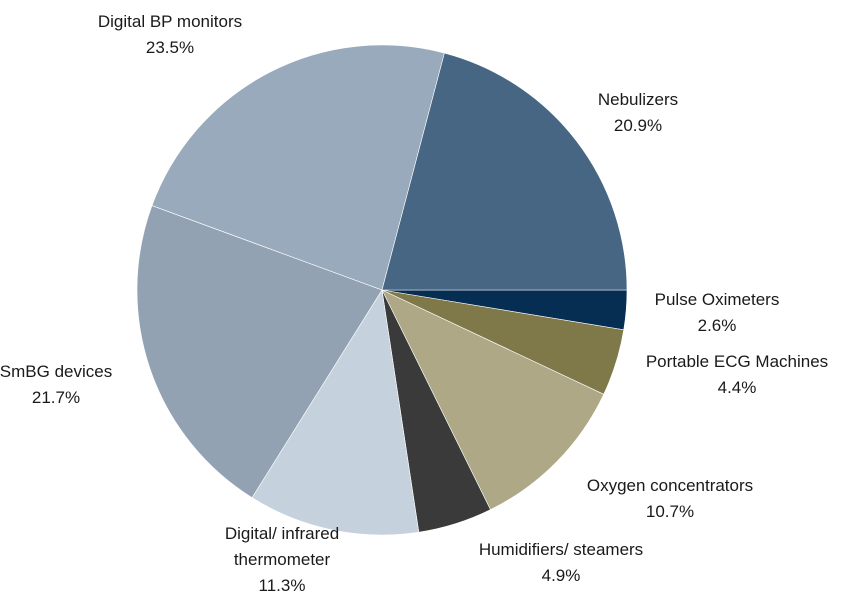 This screenshot has height=593, width=841. What do you see at coordinates (638, 113) in the screenshot?
I see `slice-label: Nebulizers 20.9%` at bounding box center [638, 113].